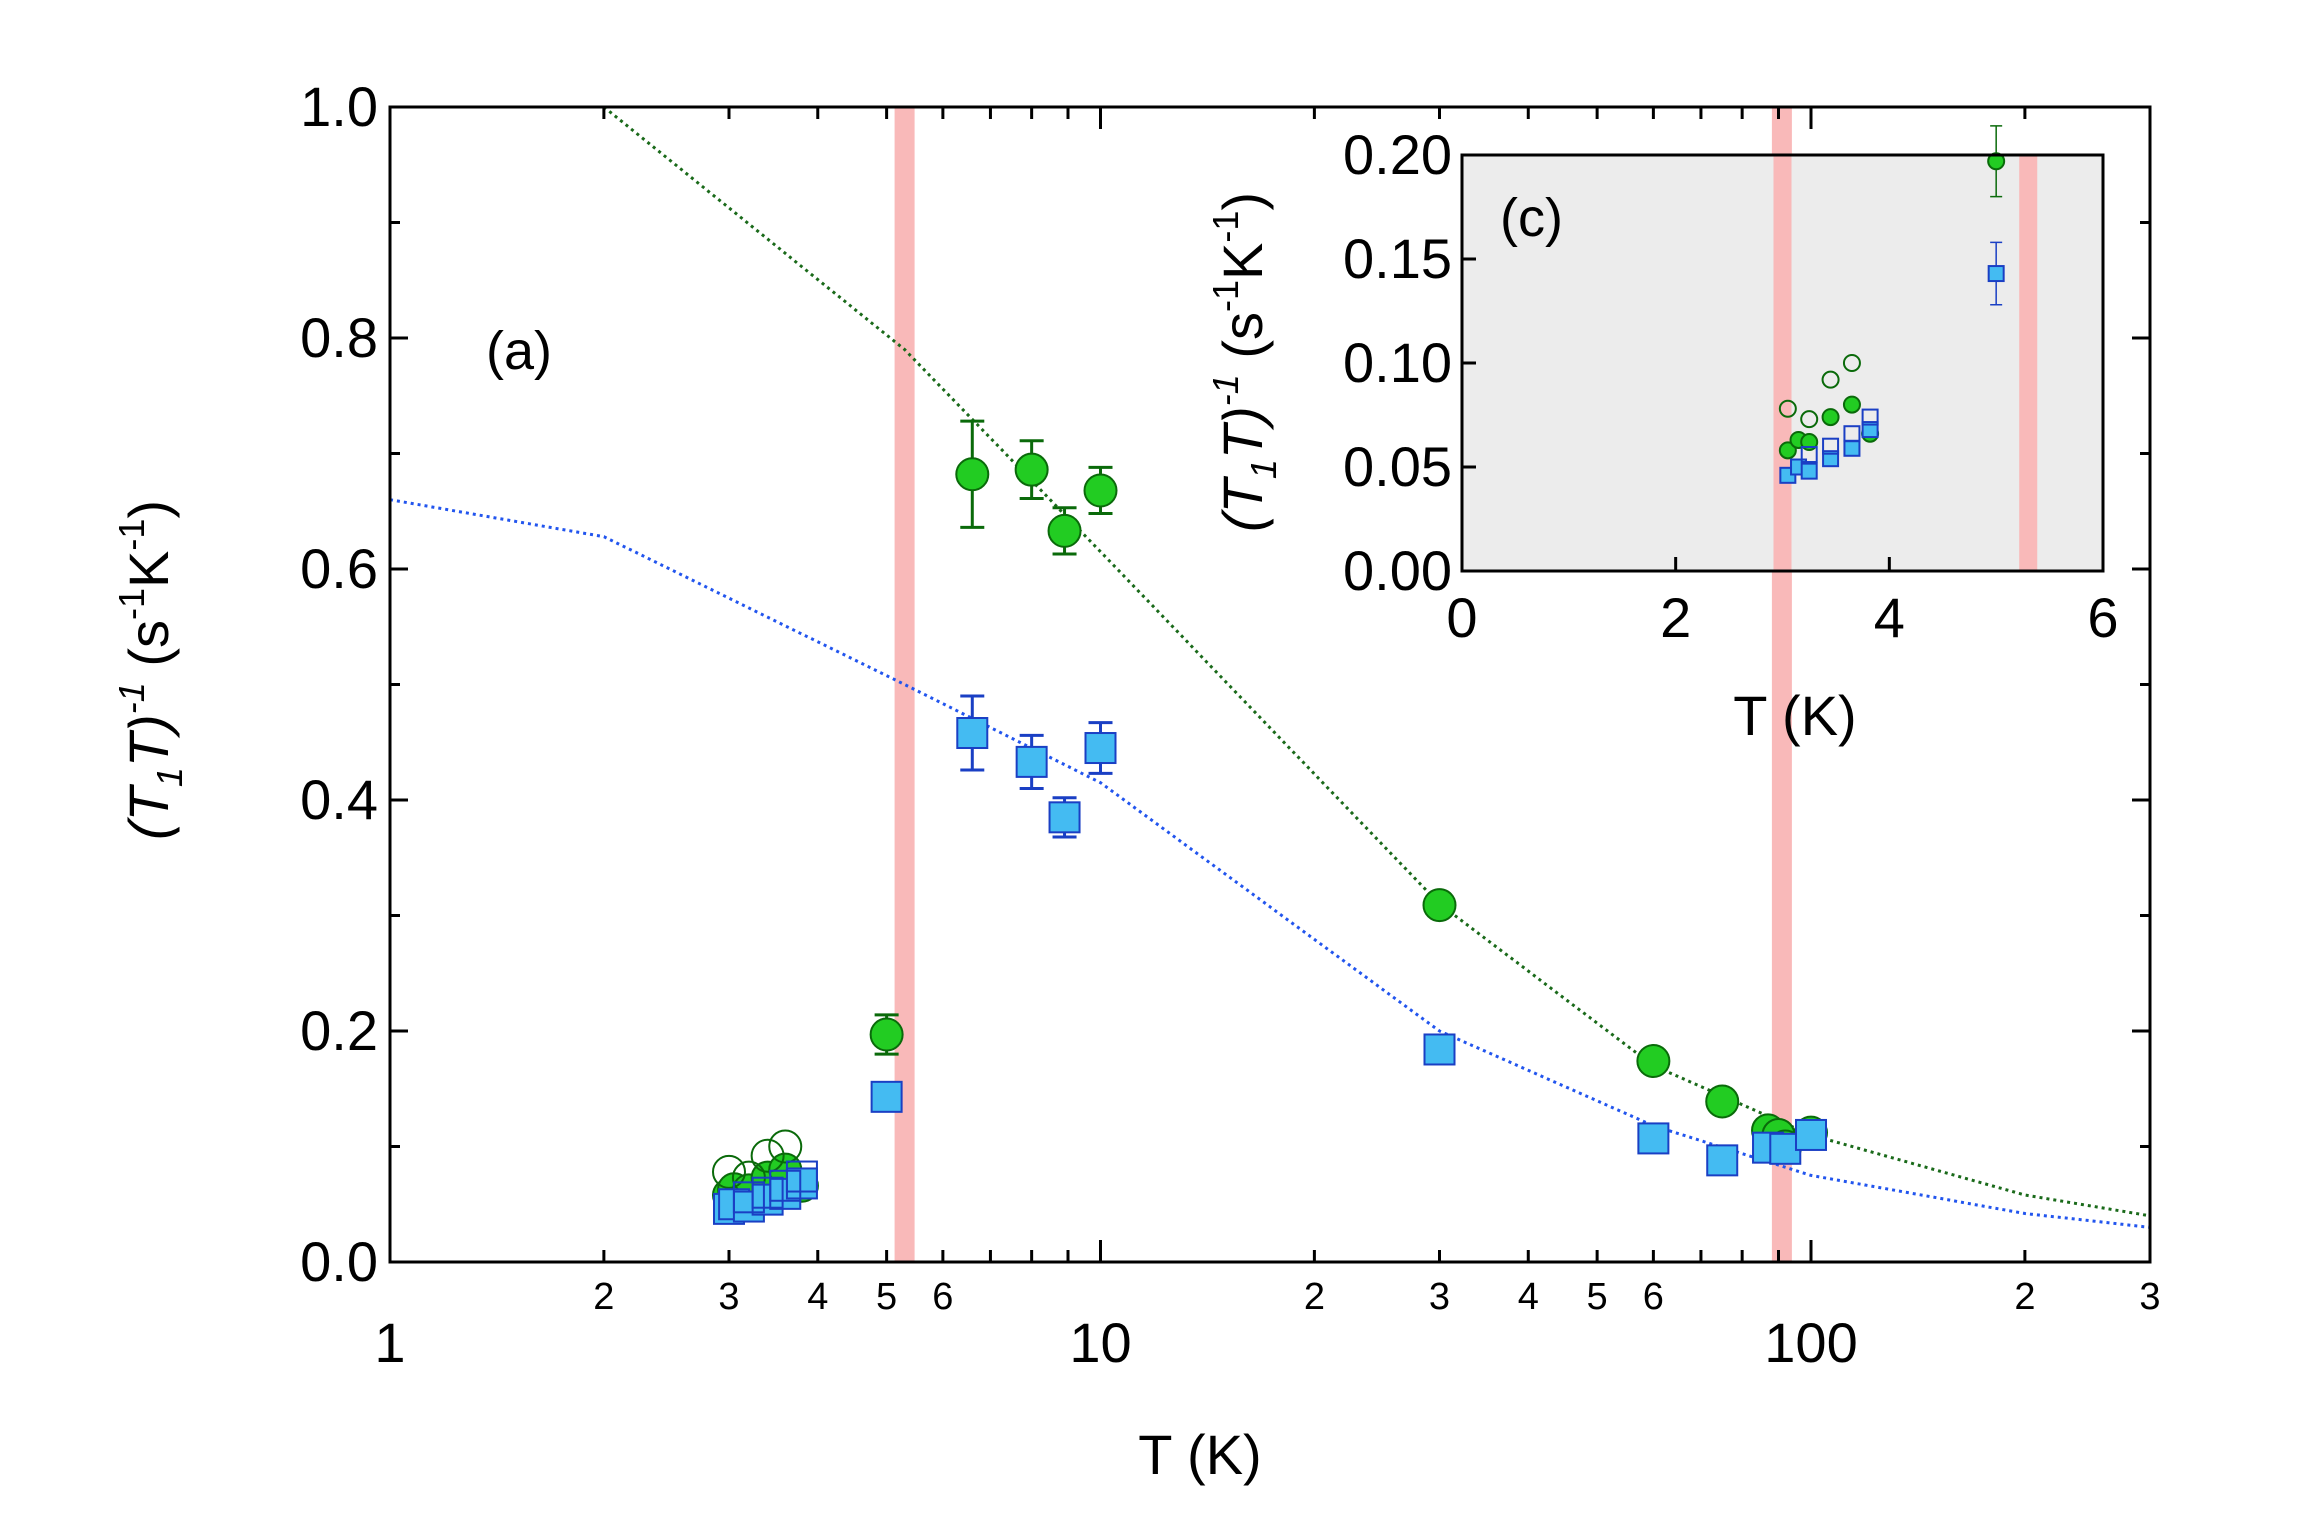  Describe the element at coordinates (1397, 466) in the screenshot. I see `inset-y-tick-label: 0.05` at that location.